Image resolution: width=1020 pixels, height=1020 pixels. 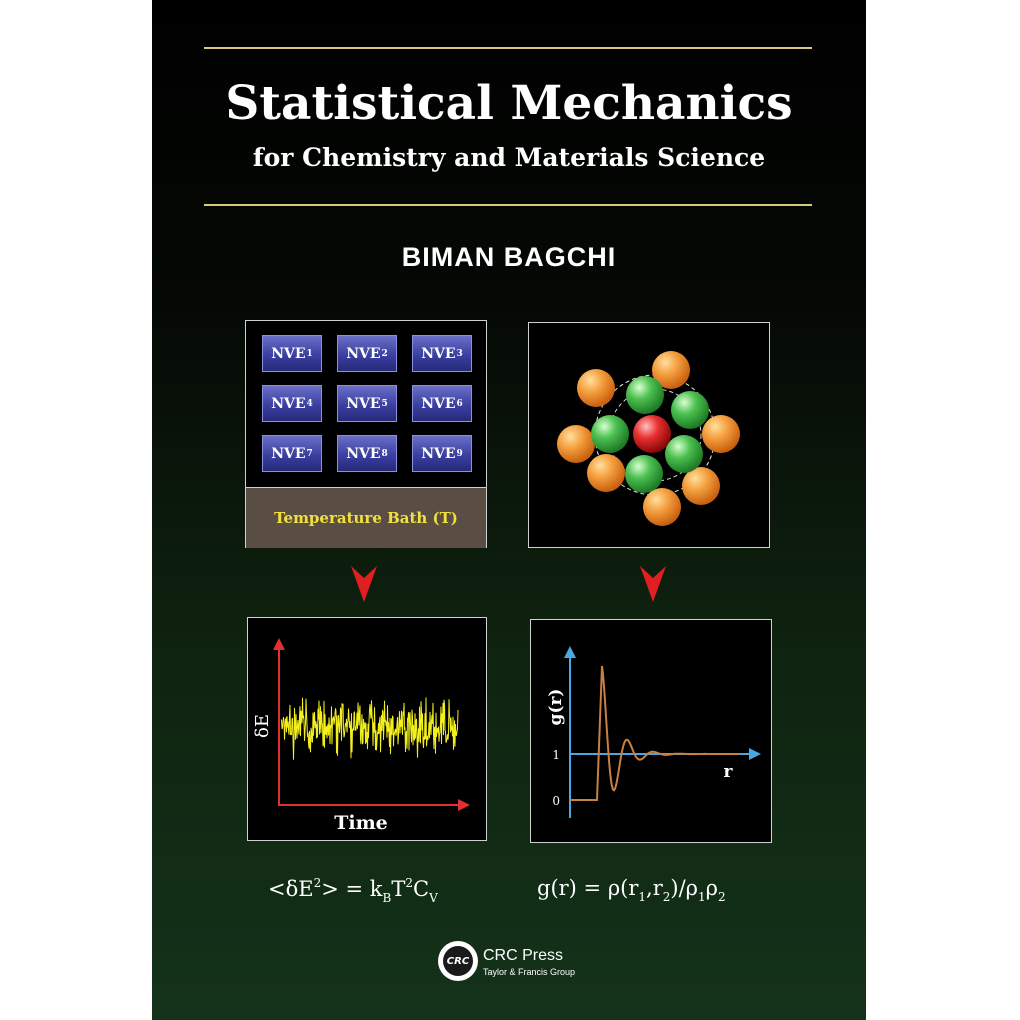 What do you see at coordinates (509, 103) in the screenshot?
I see `book-title: Statistical Mechanics` at bounding box center [509, 103].